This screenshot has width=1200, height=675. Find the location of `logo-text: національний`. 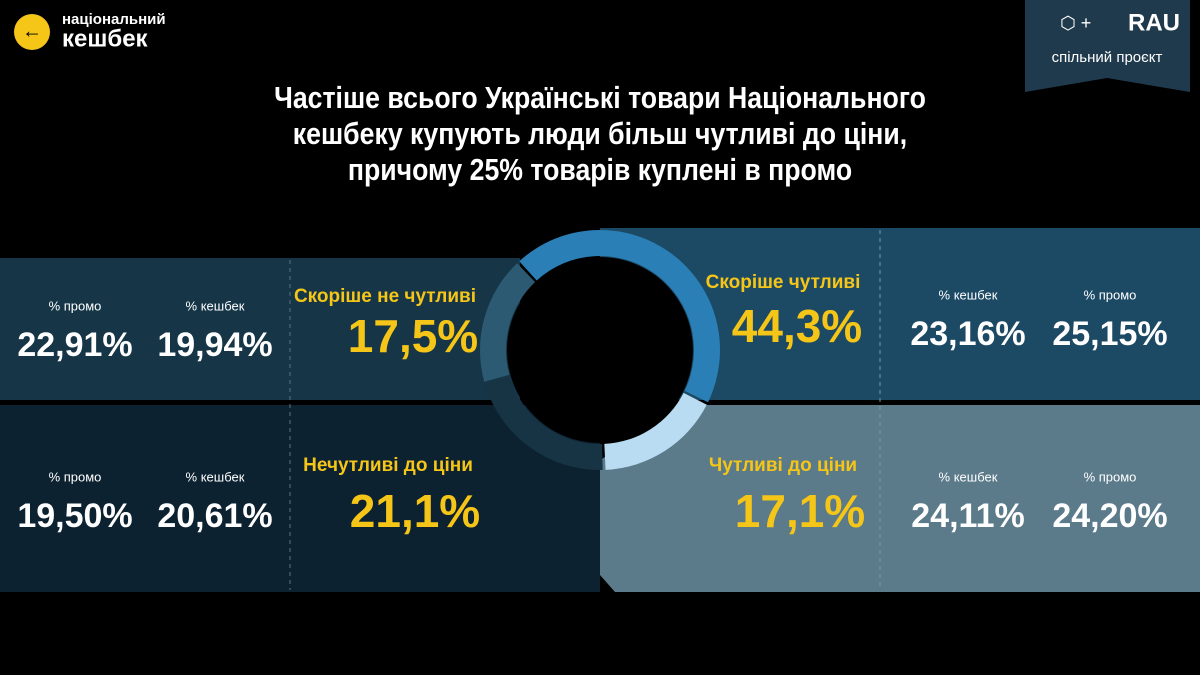

logo-text: національний is located at coordinates (114, 19).